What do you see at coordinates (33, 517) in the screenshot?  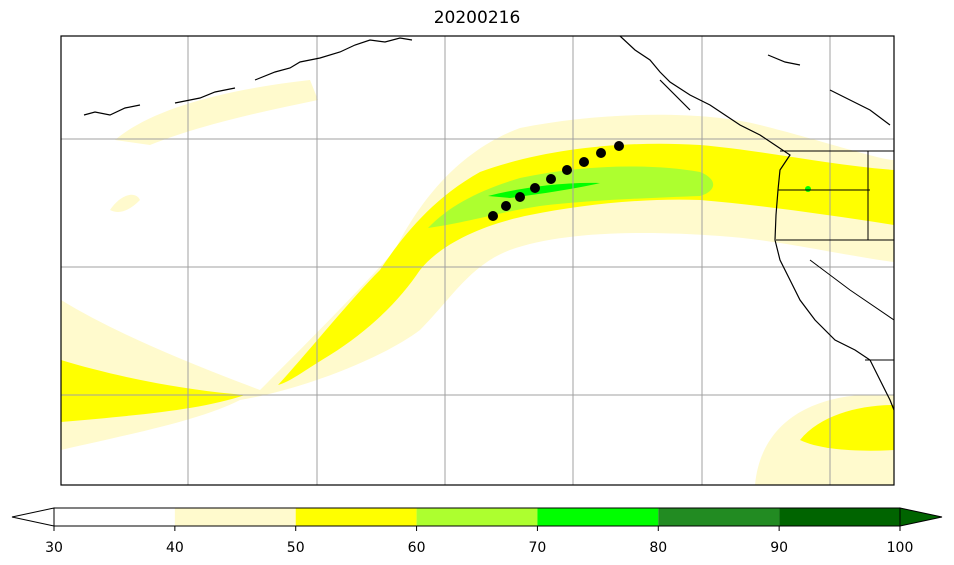 I see `colorbar-extend-min` at bounding box center [33, 517].